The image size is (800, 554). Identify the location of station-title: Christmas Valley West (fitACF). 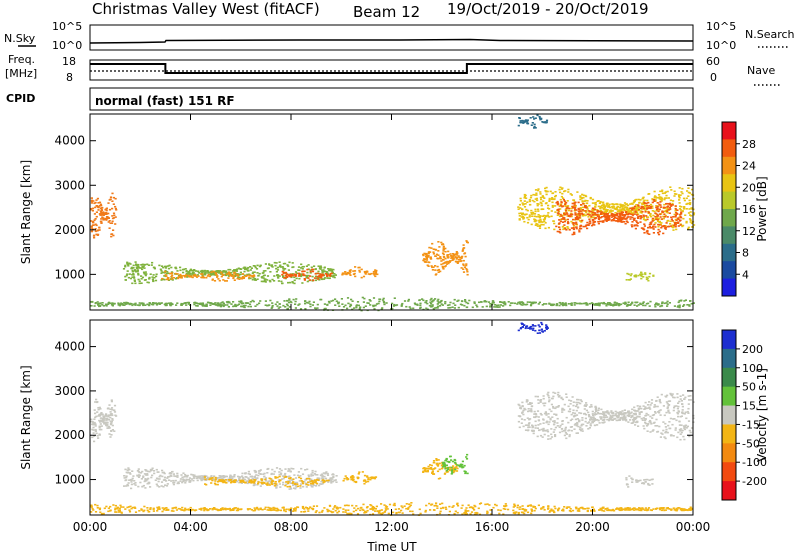
(206, 9).